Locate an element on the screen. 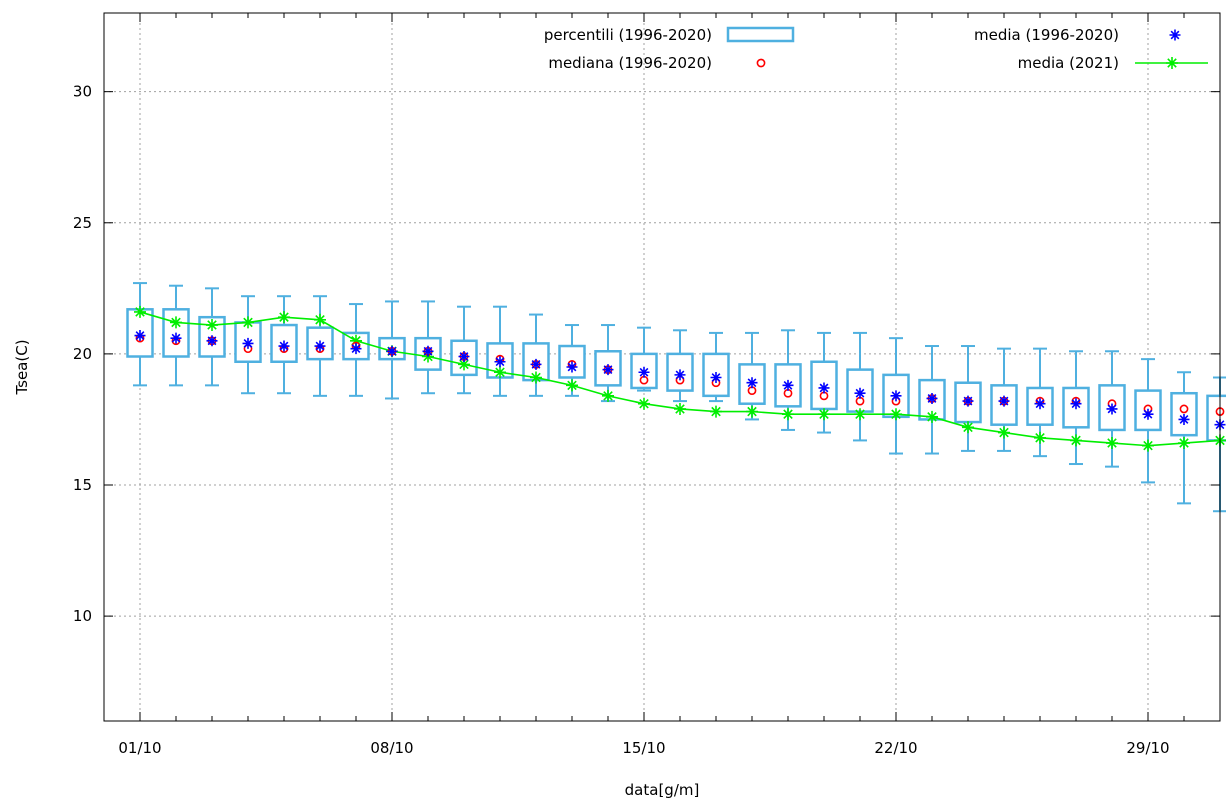  y-tick-label: 15 is located at coordinates (82, 485).